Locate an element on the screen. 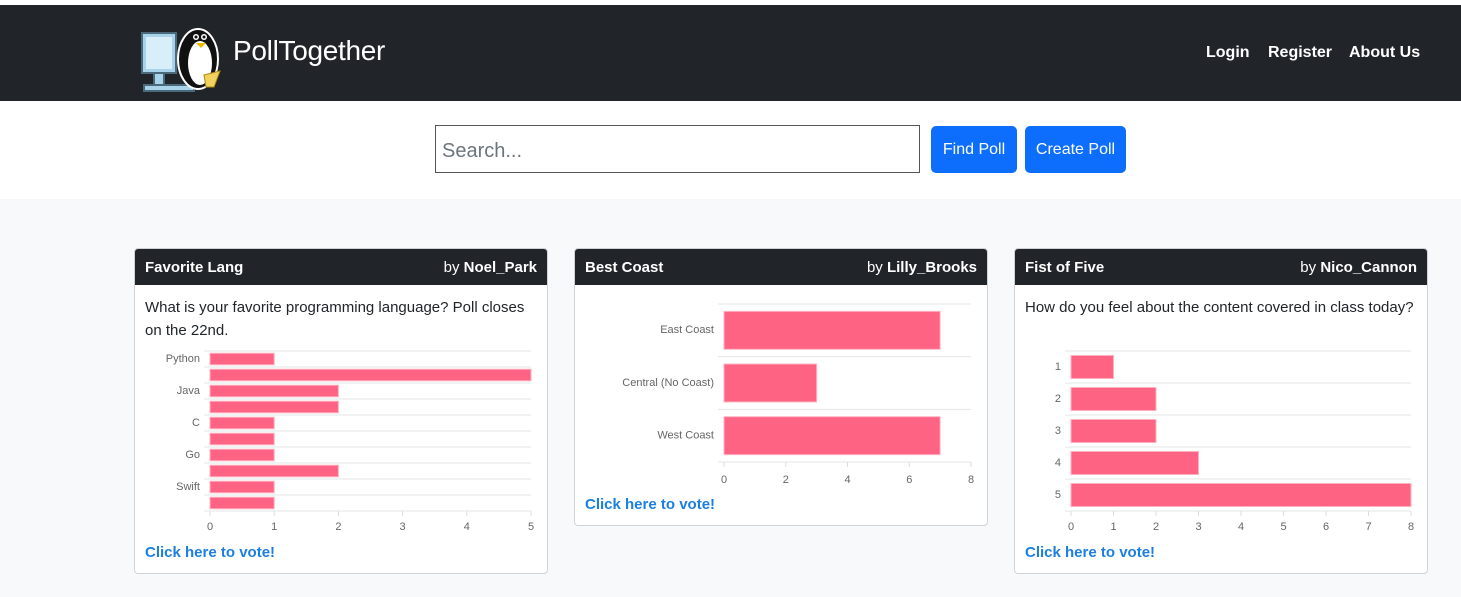 The width and height of the screenshot is (1461, 597). author-name: Nico_Cannon is located at coordinates (1368, 267).